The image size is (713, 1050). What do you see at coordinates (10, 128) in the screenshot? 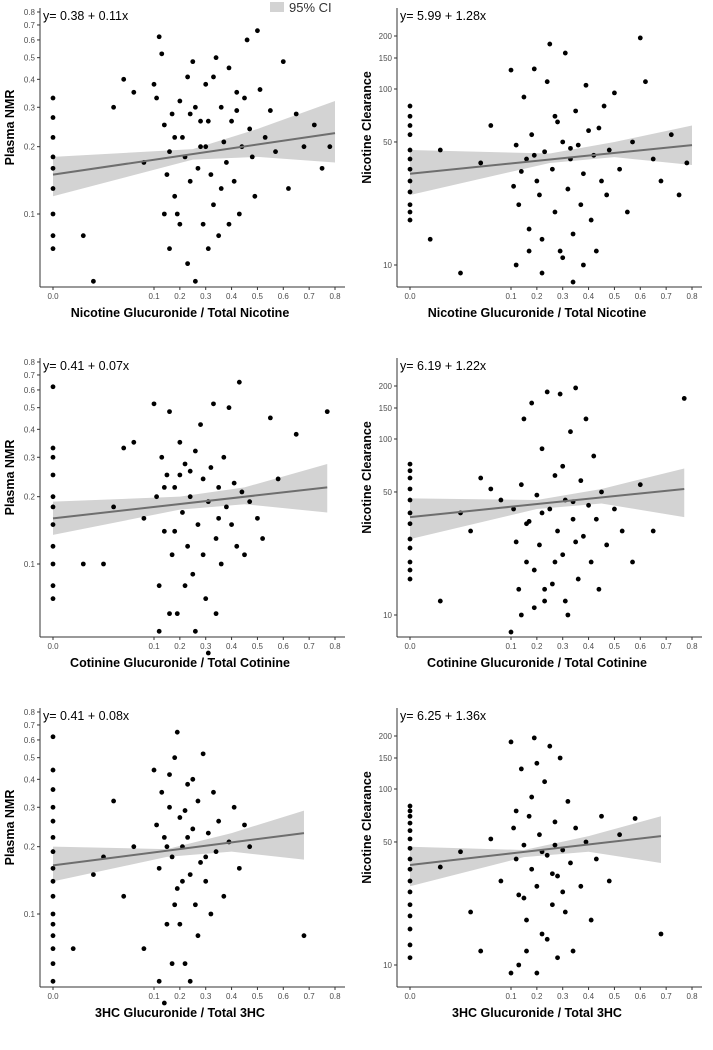
I see `chart0-y-title: Plasma NMR` at bounding box center [10, 128].